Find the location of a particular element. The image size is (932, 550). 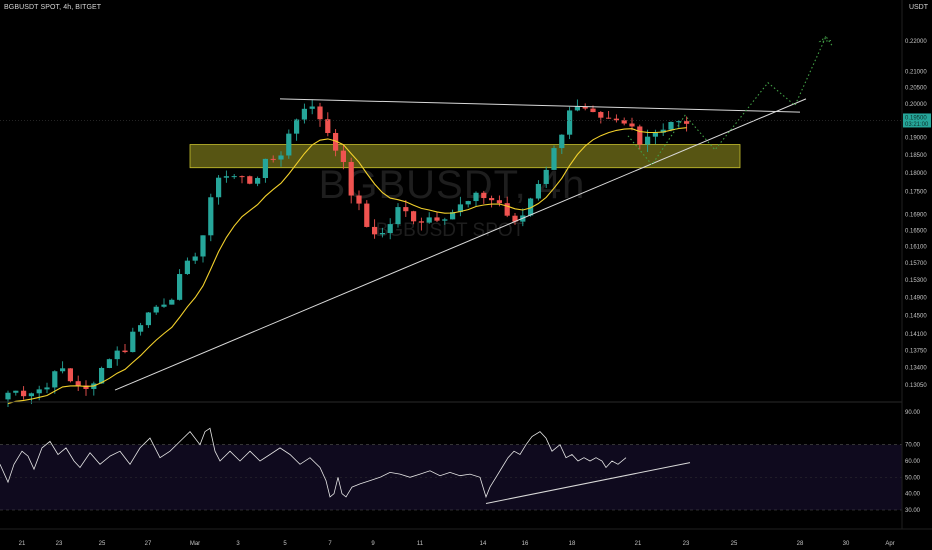

price-tick-label: 0.13400 is located at coordinates (916, 369).